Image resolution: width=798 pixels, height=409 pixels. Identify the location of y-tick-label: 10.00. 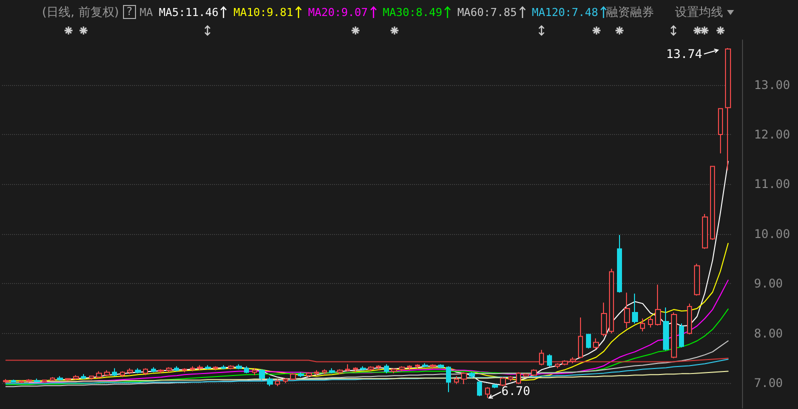
(772, 233).